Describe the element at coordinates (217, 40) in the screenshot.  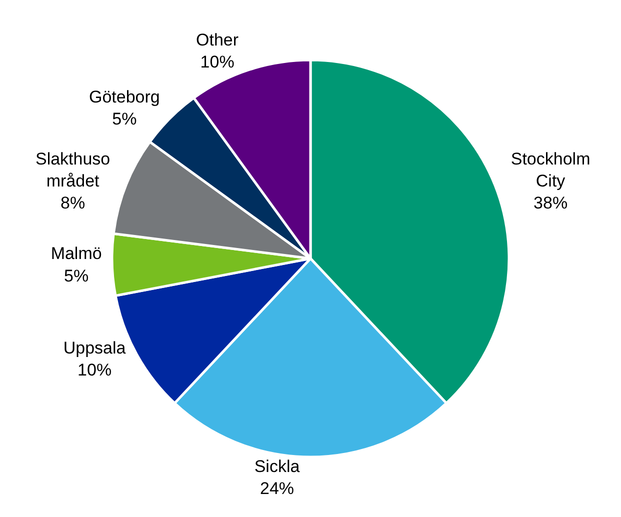
I see `slice-label: Other` at that location.